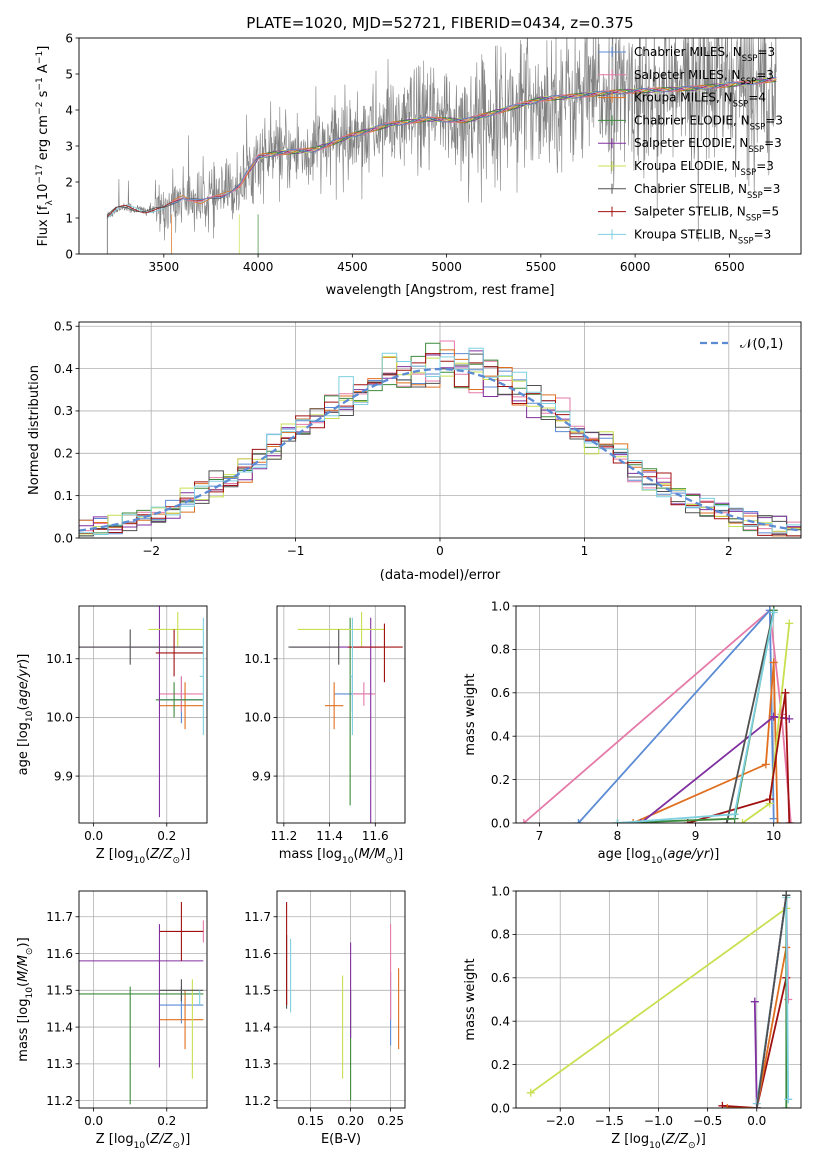  I want to click on model-salpeter_stelib, so click(441, 147).